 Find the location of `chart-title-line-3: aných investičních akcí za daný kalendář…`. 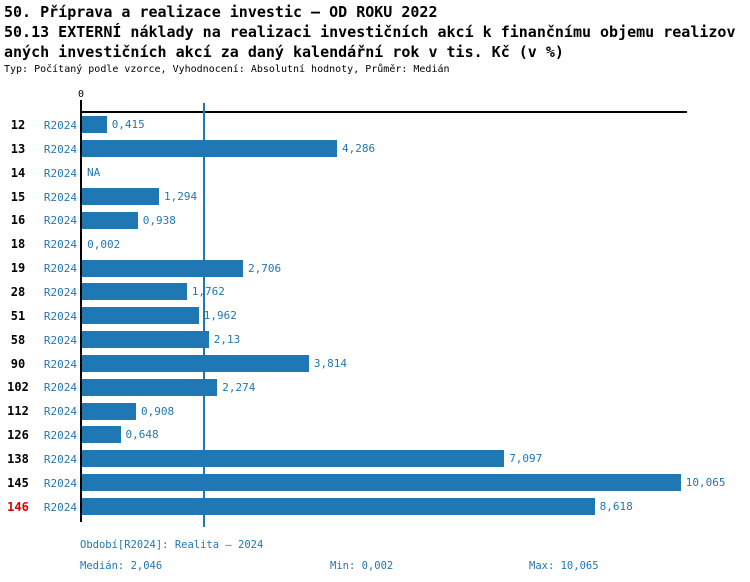

chart-title-line-3: aných investičních akcí za daný kalendář… is located at coordinates (284, 52).